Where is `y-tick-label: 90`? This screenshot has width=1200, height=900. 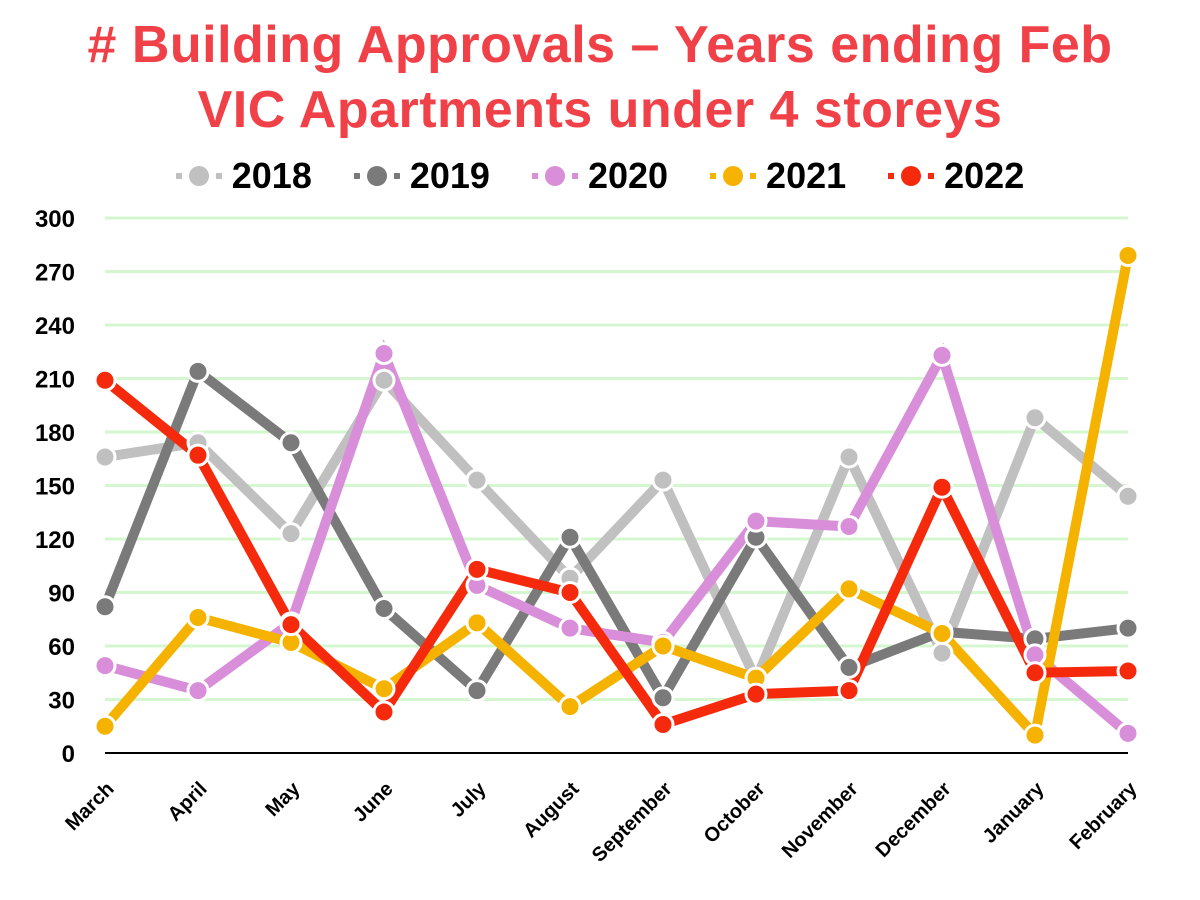 y-tick-label: 90 is located at coordinates (61, 594).